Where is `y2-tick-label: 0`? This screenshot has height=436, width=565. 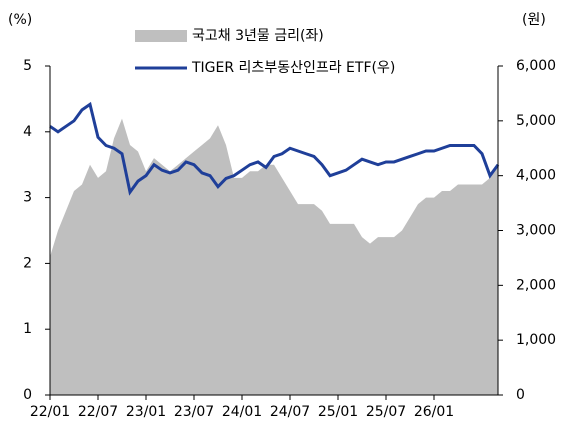 y2-tick-label: 0 is located at coordinates (520, 395).